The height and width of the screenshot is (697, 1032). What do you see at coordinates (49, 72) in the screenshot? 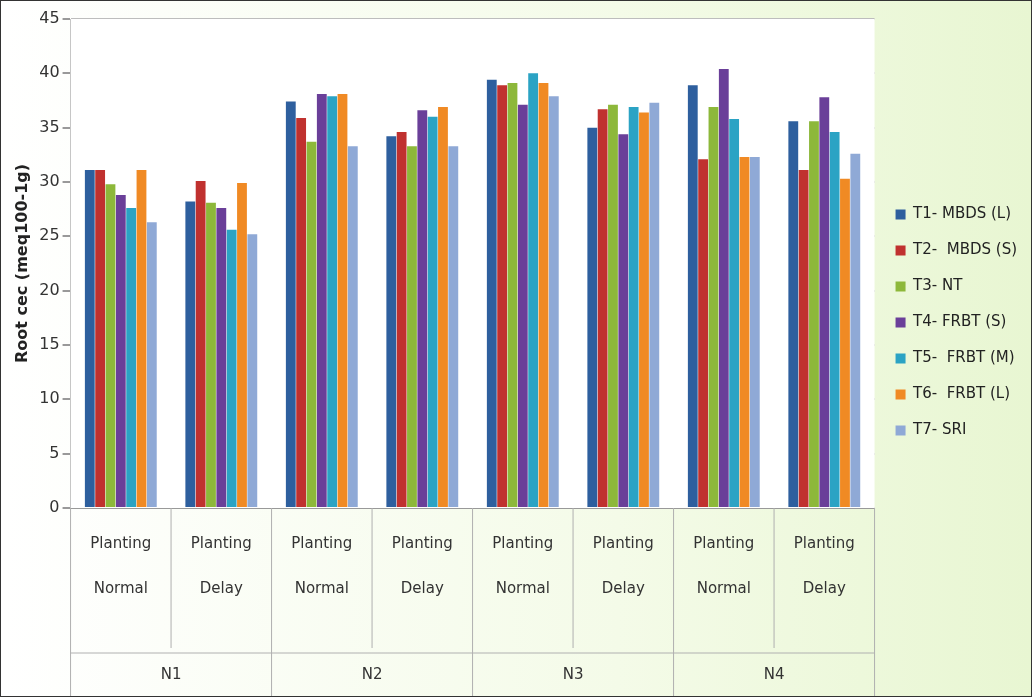
I see `y-tick-label: 40` at bounding box center [49, 72].